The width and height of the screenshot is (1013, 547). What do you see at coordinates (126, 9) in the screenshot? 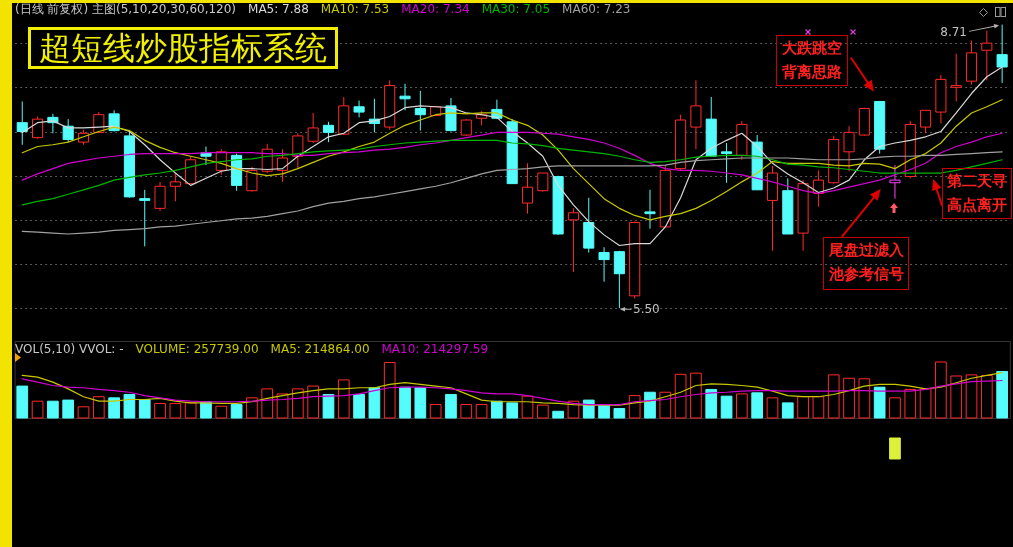
I see `chart-subtitle: (日线 前复权) 主图(5,10,20,30,60,120)` at bounding box center [126, 9].